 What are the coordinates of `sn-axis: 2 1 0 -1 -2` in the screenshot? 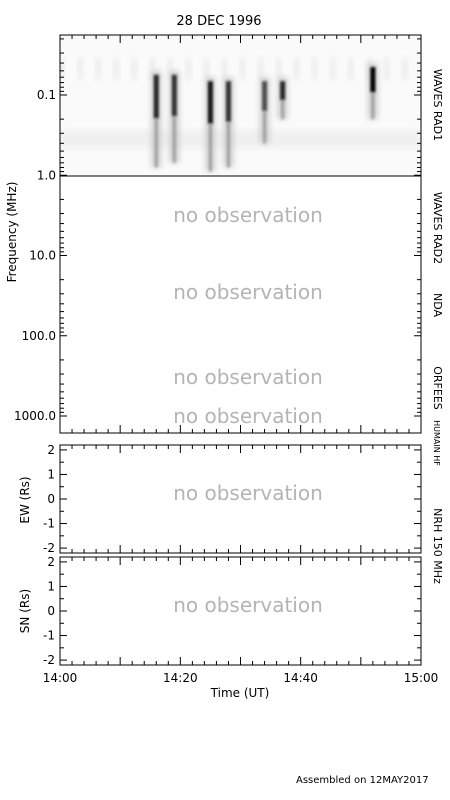 It's located at (232, 611).